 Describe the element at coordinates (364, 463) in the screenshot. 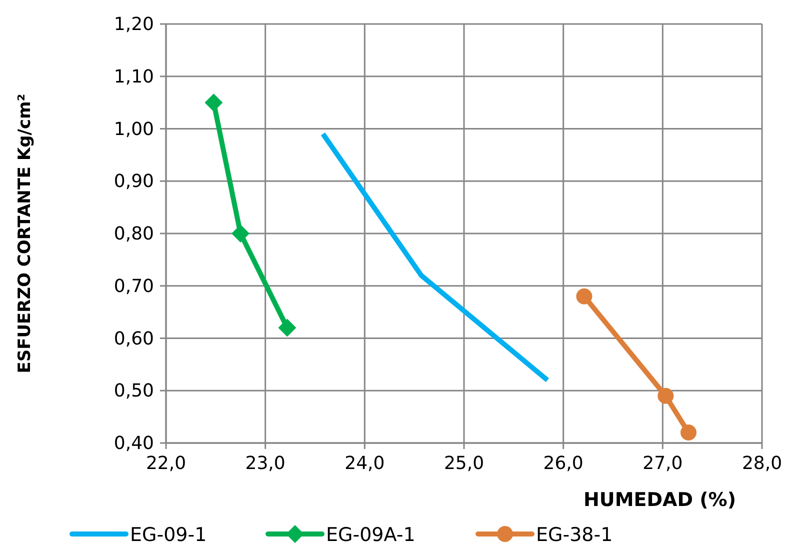

I see `x-tick-label: 24,0` at that location.